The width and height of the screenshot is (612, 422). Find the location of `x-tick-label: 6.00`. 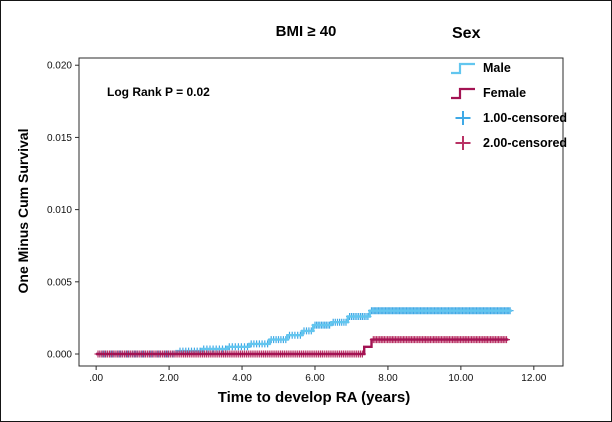

x-tick-label: 6.00 is located at coordinates (315, 378).